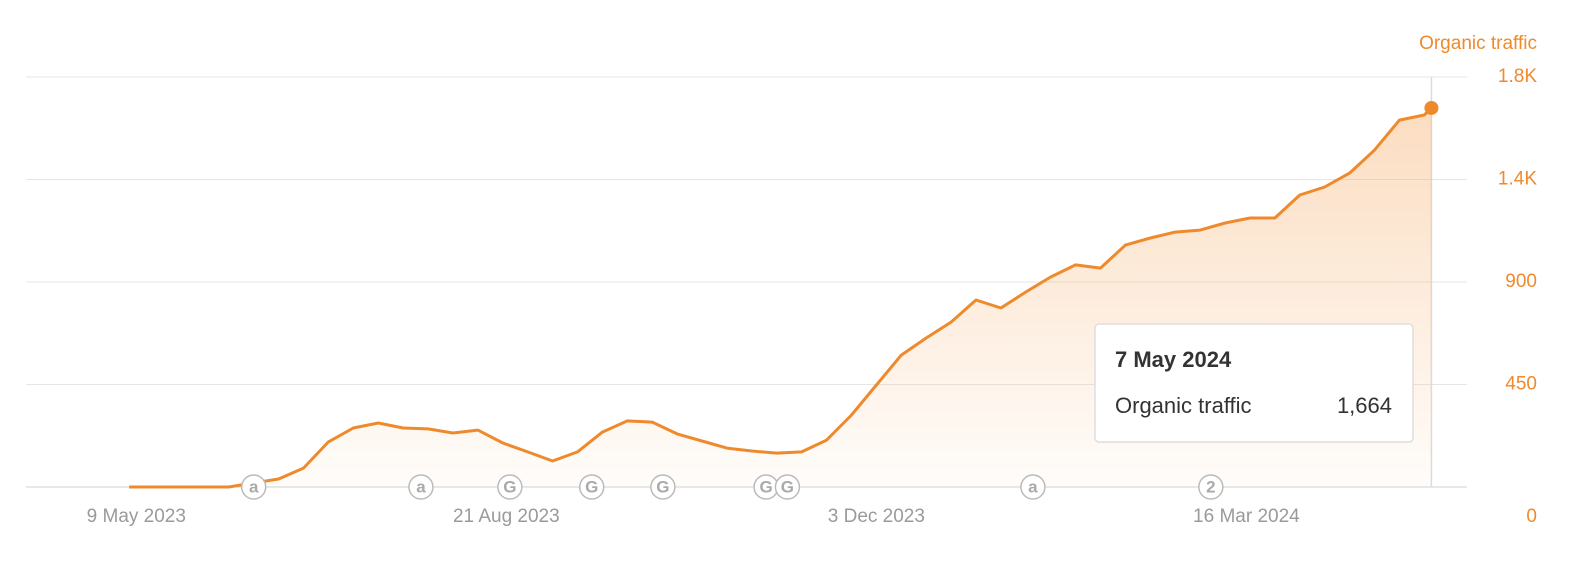 This screenshot has height=565, width=1584. Describe the element at coordinates (506, 516) in the screenshot. I see `x-tick-label: 21 Aug 2023` at that location.